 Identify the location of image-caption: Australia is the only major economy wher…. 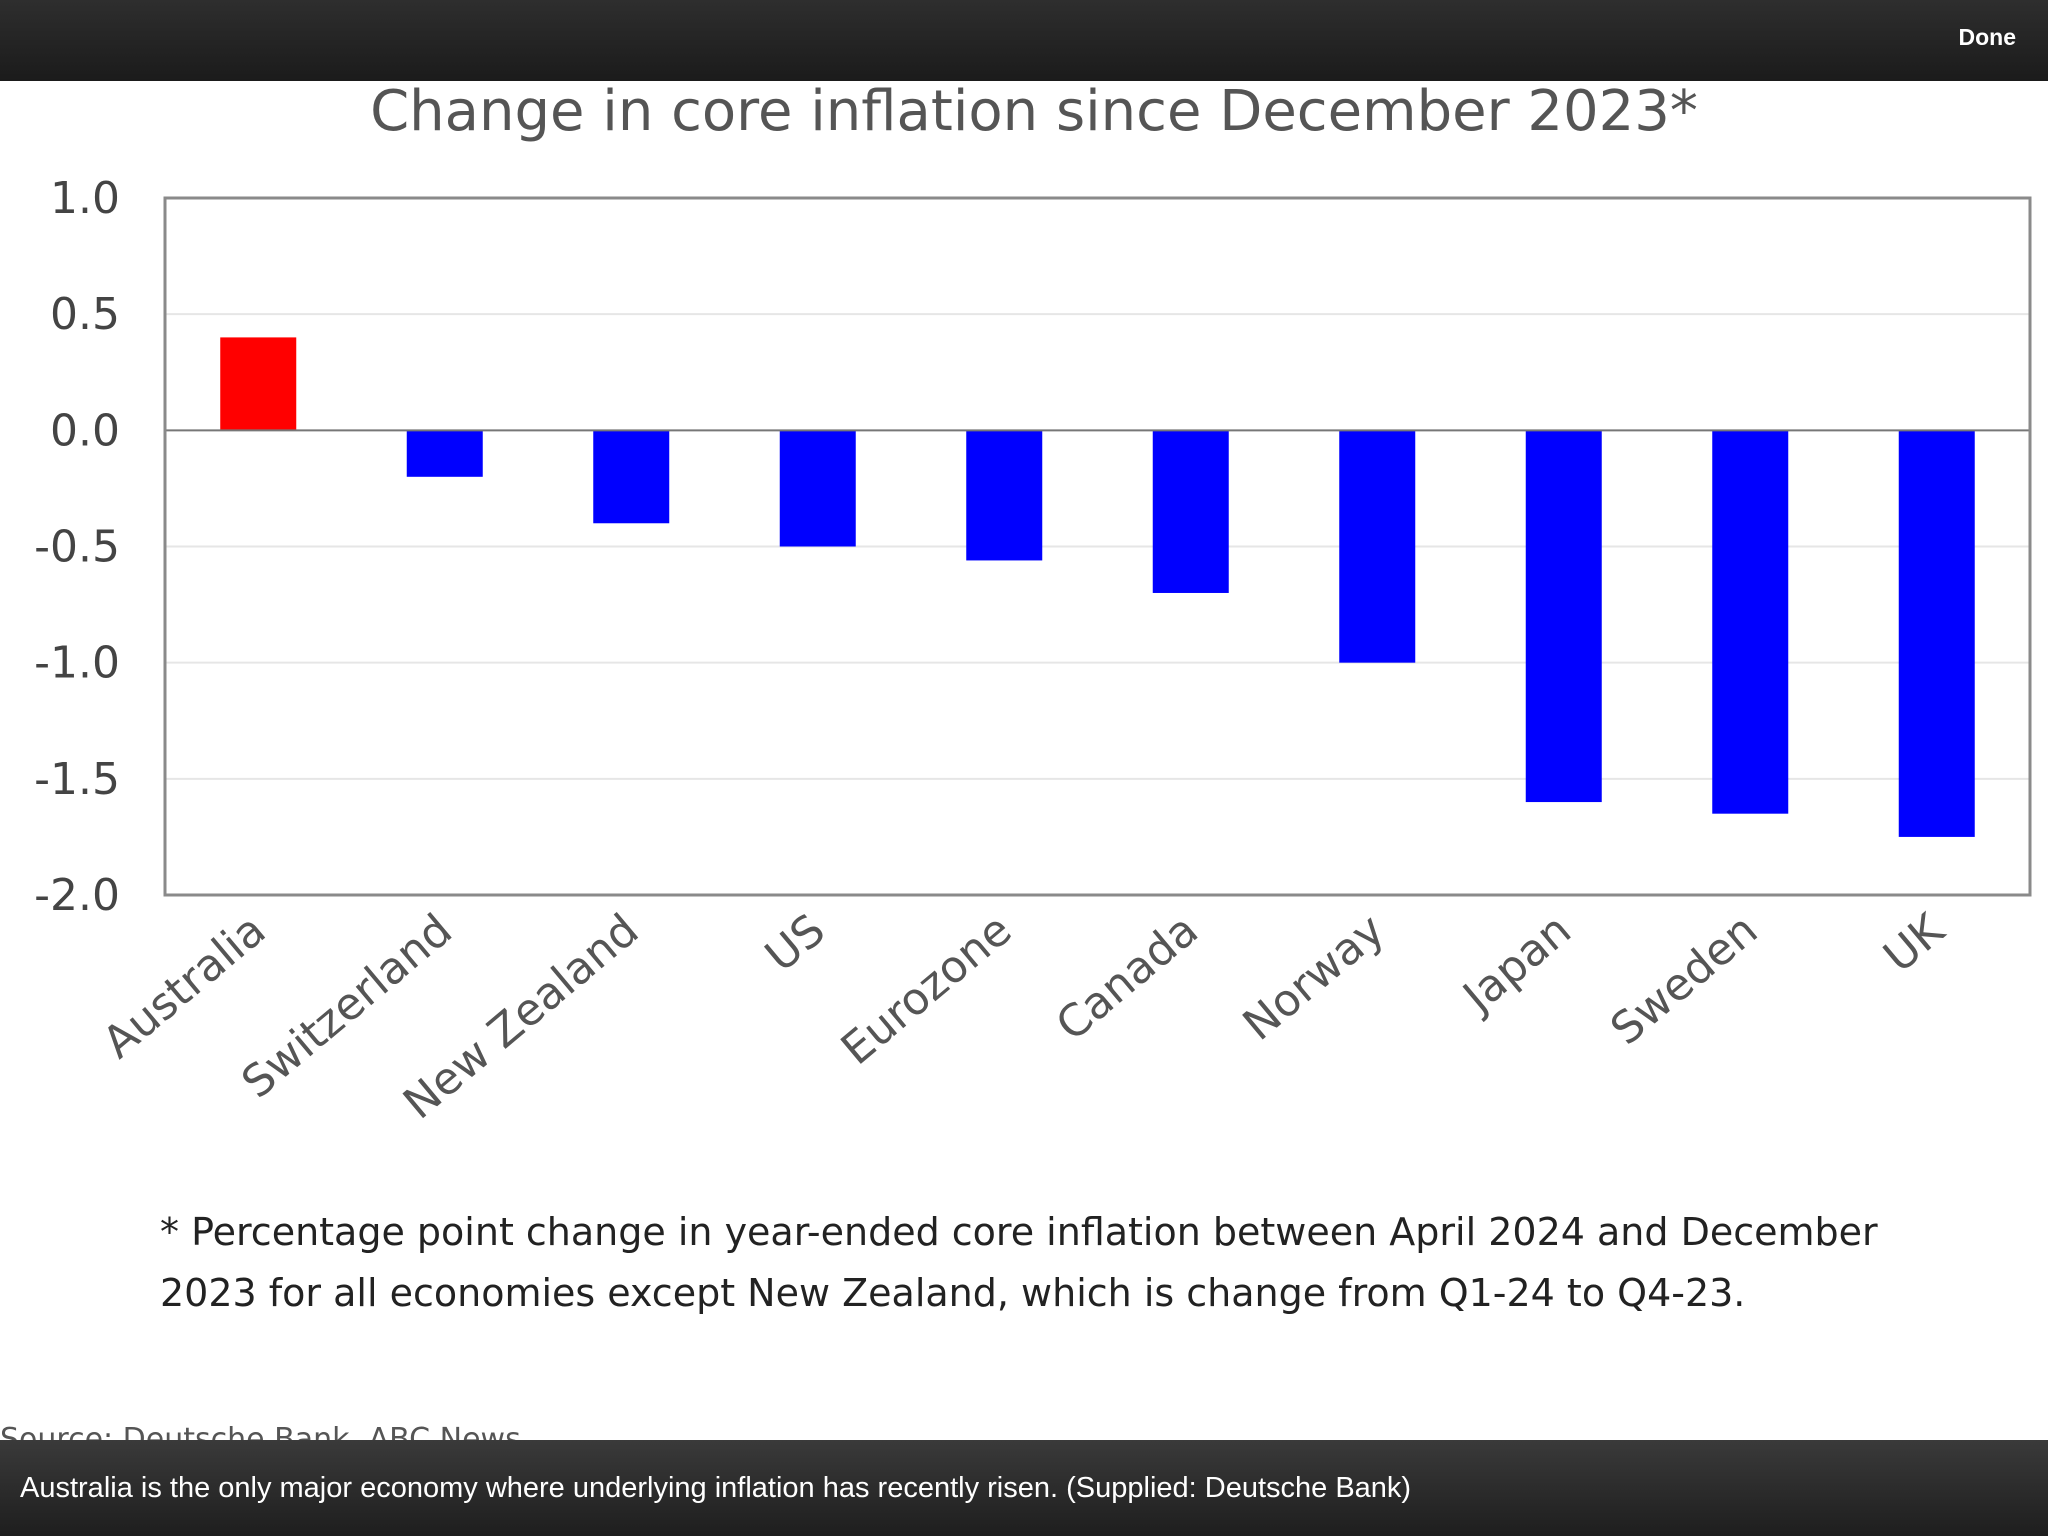
(716, 1488).